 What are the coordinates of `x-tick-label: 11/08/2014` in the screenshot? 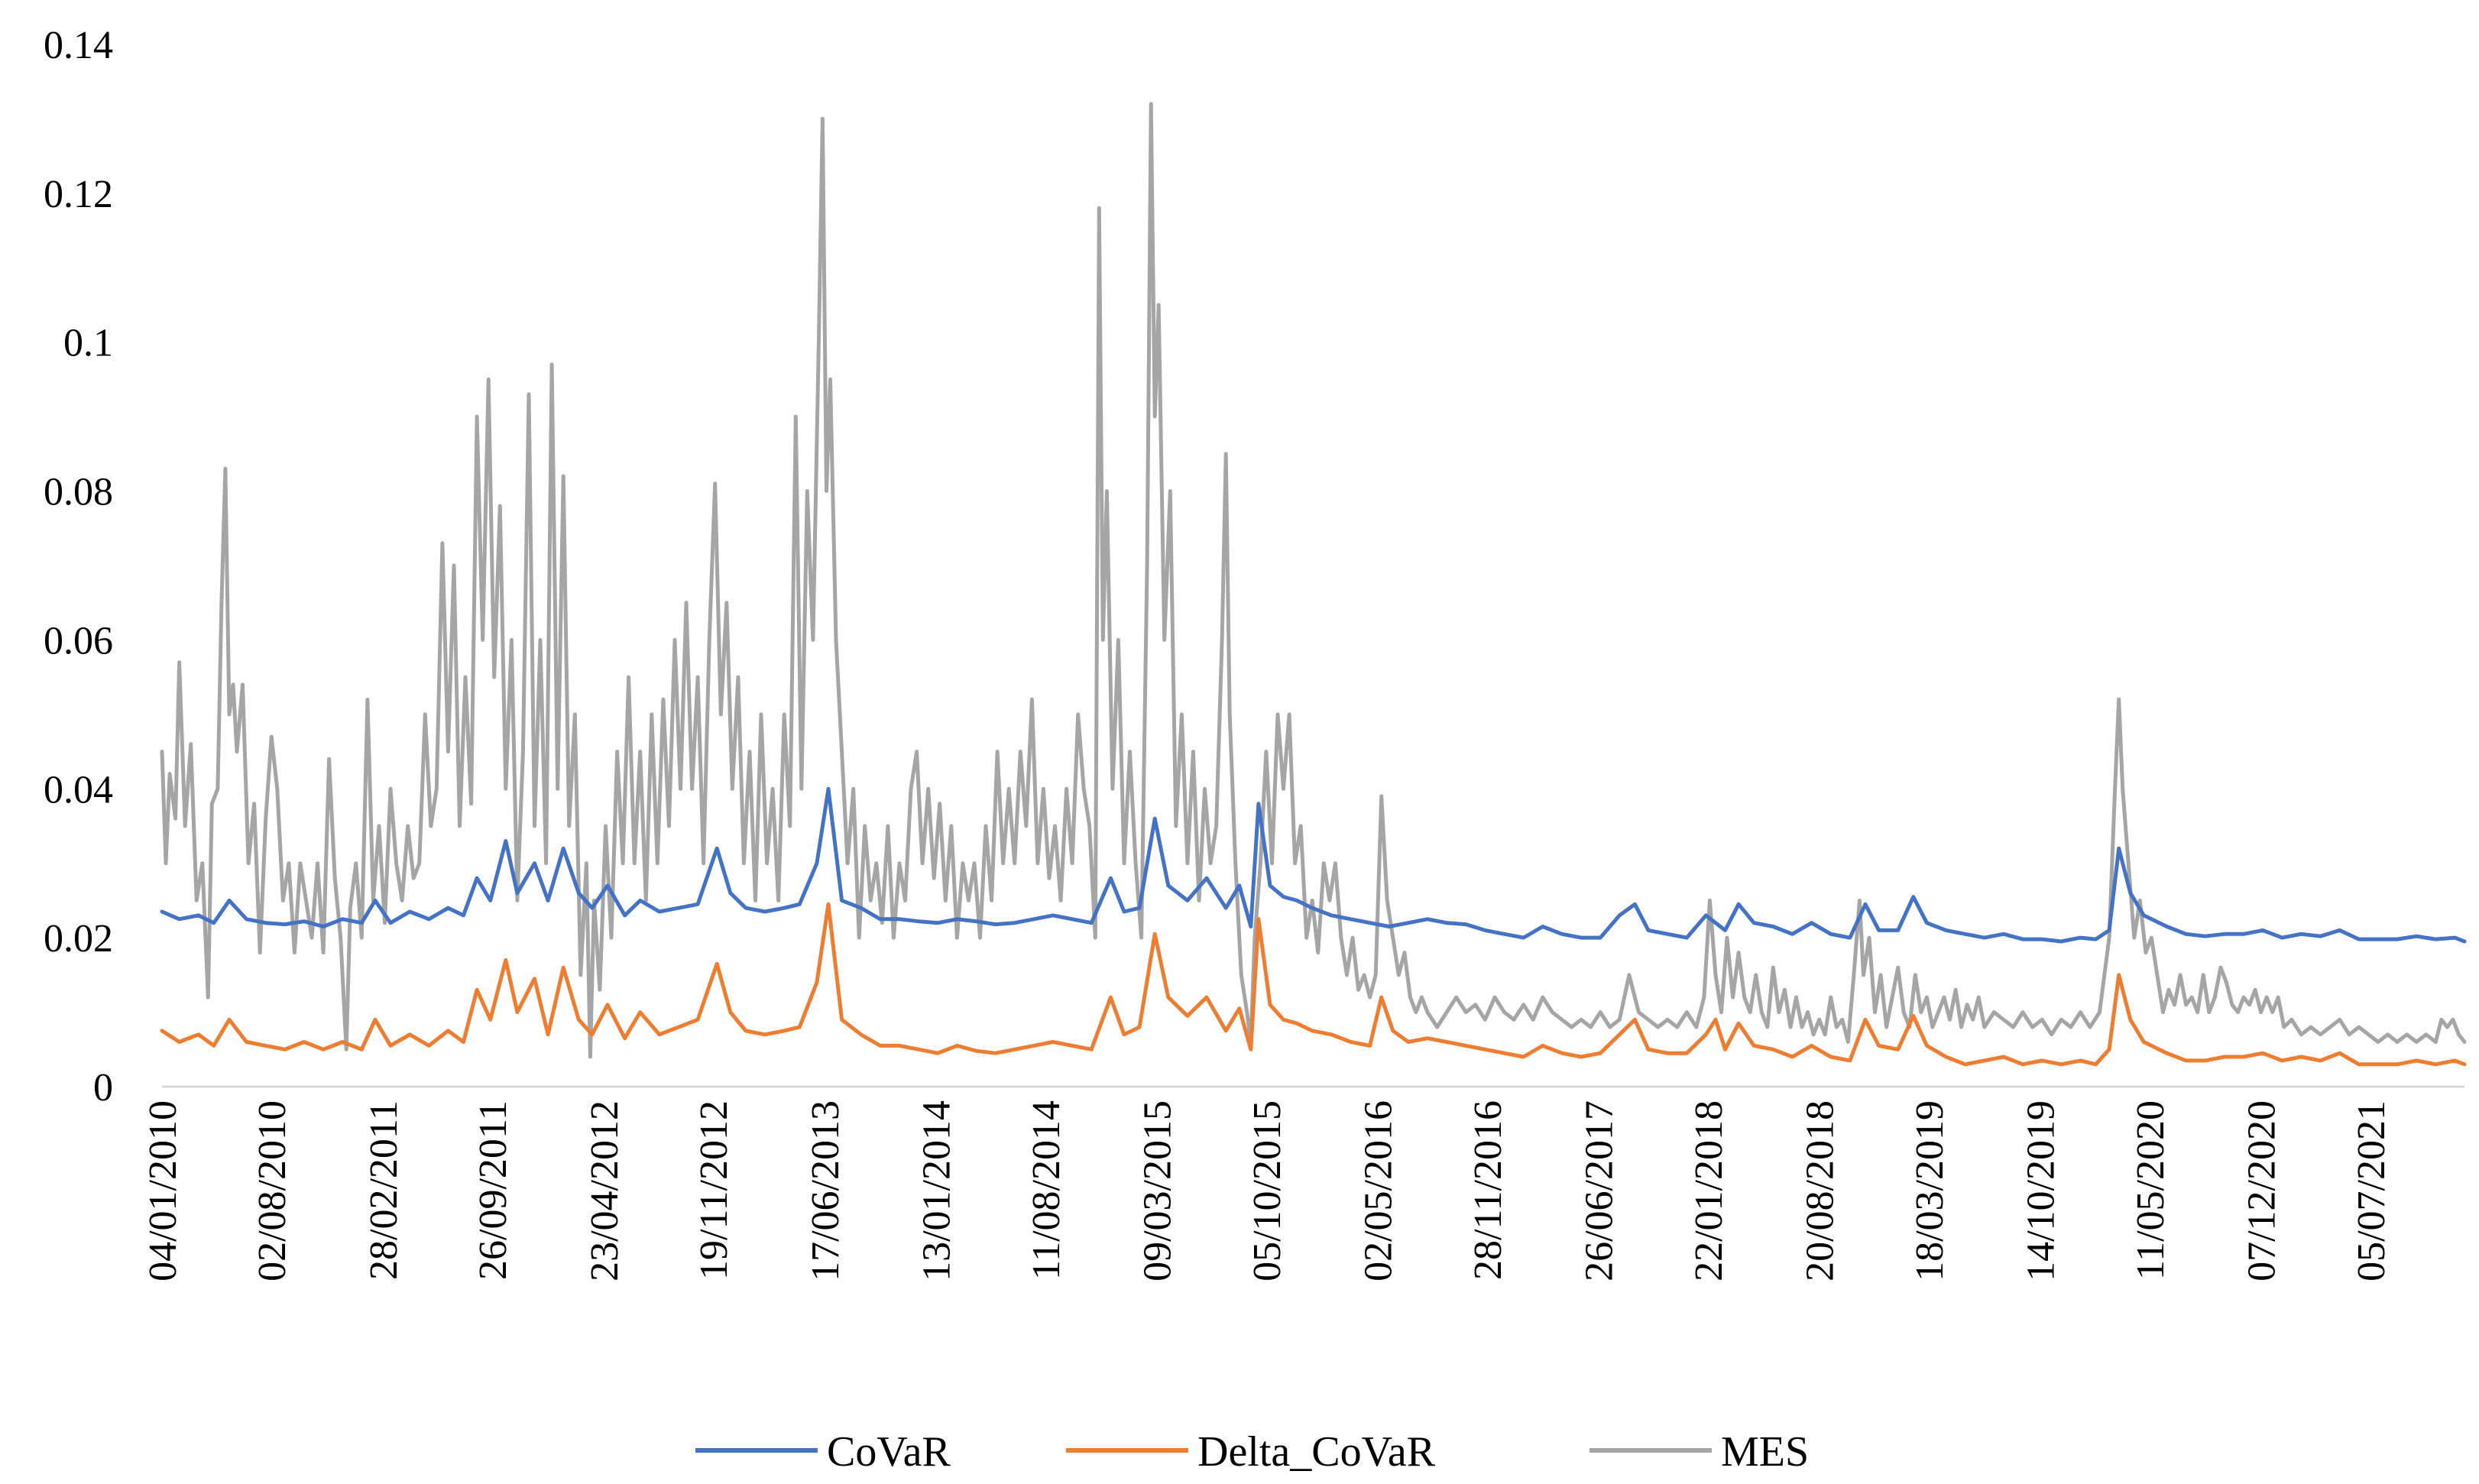 It's located at (1046, 1190).